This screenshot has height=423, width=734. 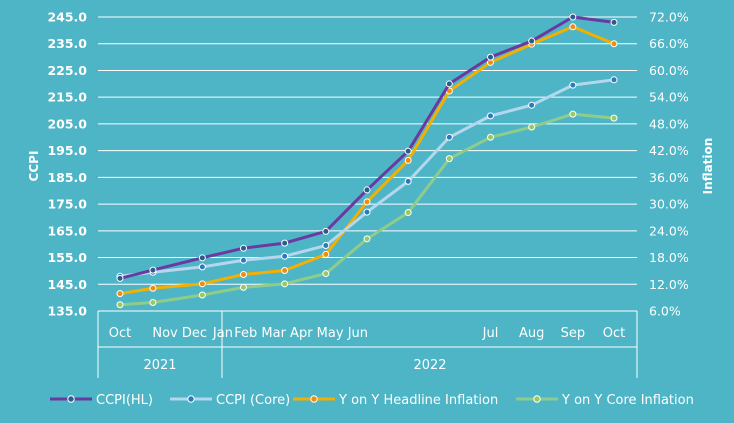 I want to click on legend-item: Y on Y Core Inflation, so click(x=605, y=400).